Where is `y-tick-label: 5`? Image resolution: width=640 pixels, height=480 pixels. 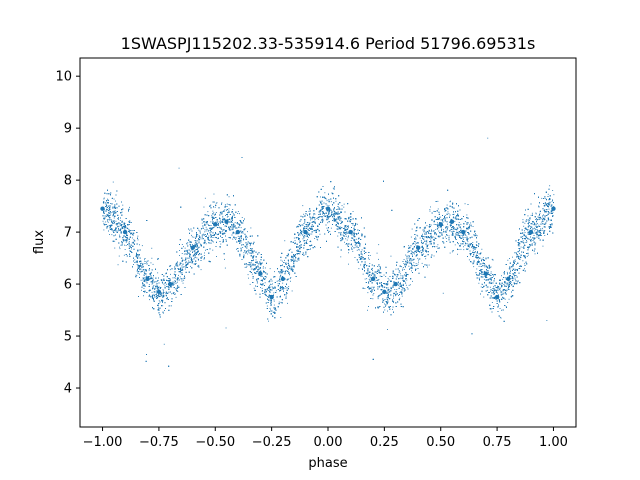 y-tick-label: 5 is located at coordinates (68, 337).